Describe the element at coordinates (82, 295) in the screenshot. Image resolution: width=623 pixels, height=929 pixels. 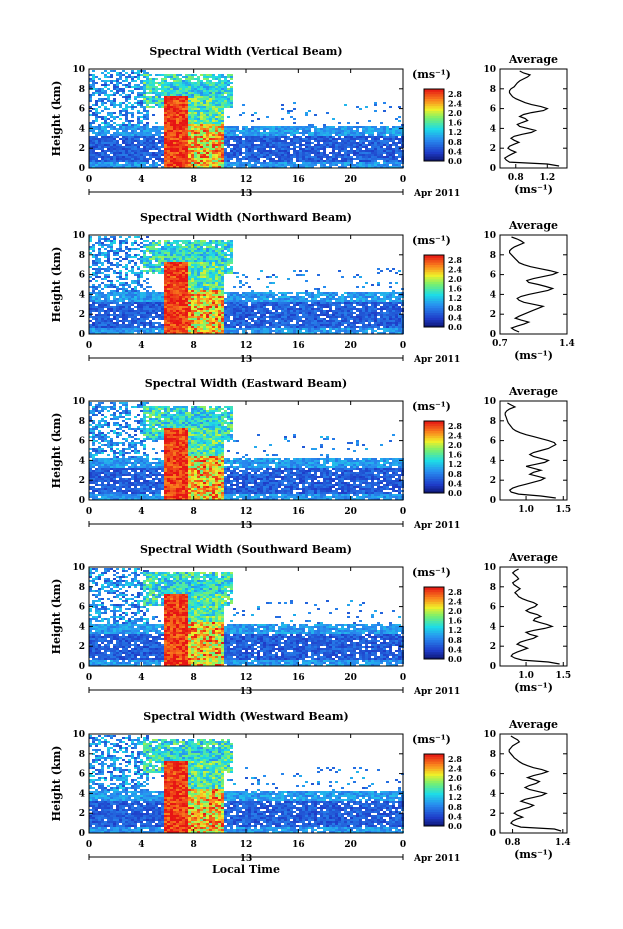
I see `y-tick-label: 4` at that location.